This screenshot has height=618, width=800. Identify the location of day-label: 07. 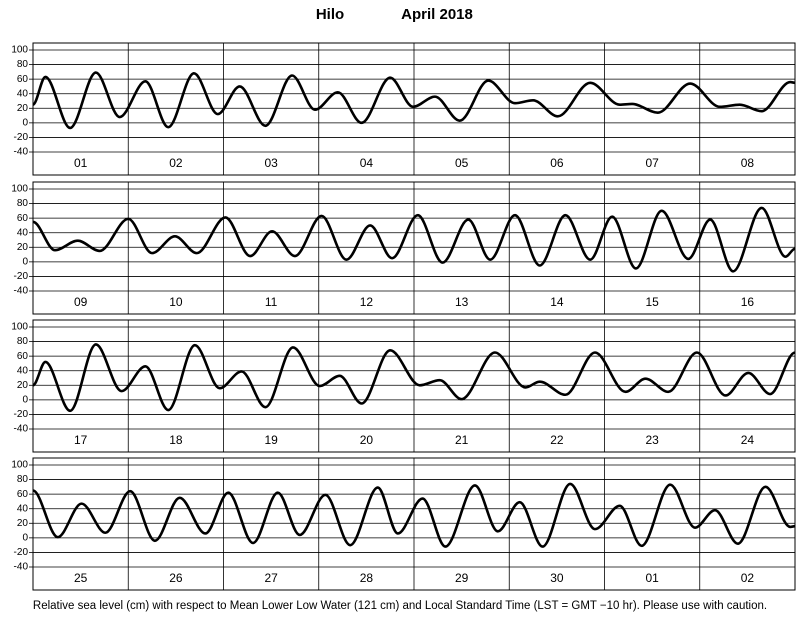
(652, 163).